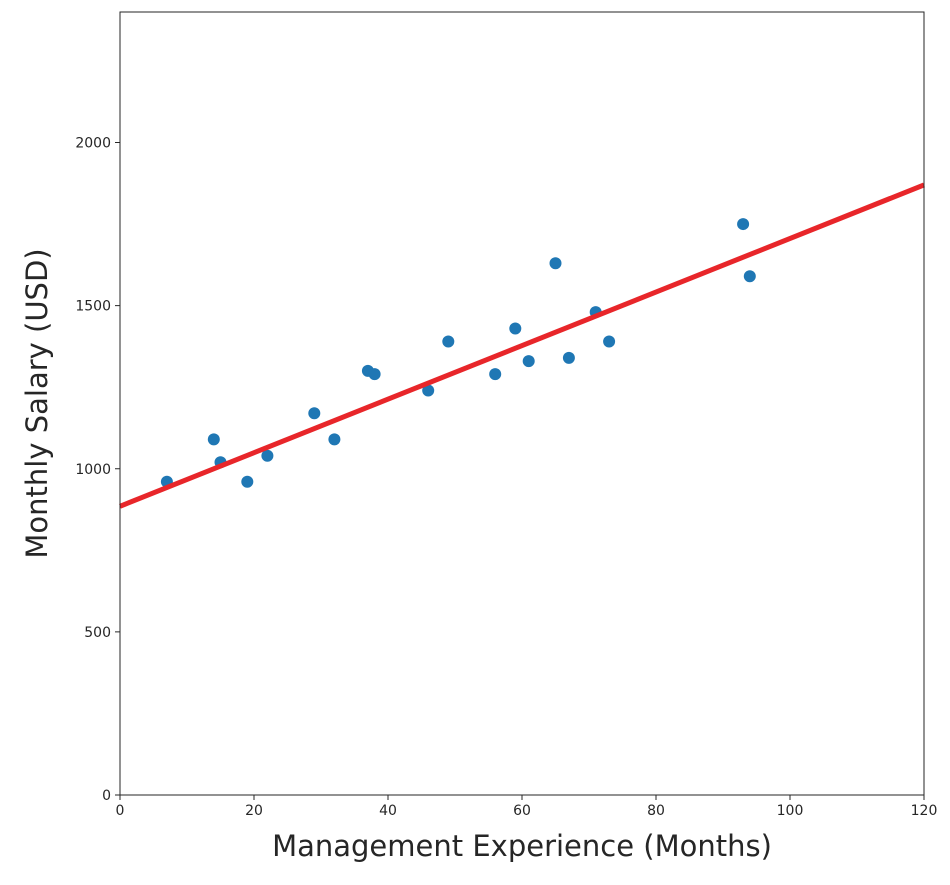 Image resolution: width=950 pixels, height=885 pixels. Describe the element at coordinates (522, 846) in the screenshot. I see `x-axis-label: Management Experience (Months)` at that location.